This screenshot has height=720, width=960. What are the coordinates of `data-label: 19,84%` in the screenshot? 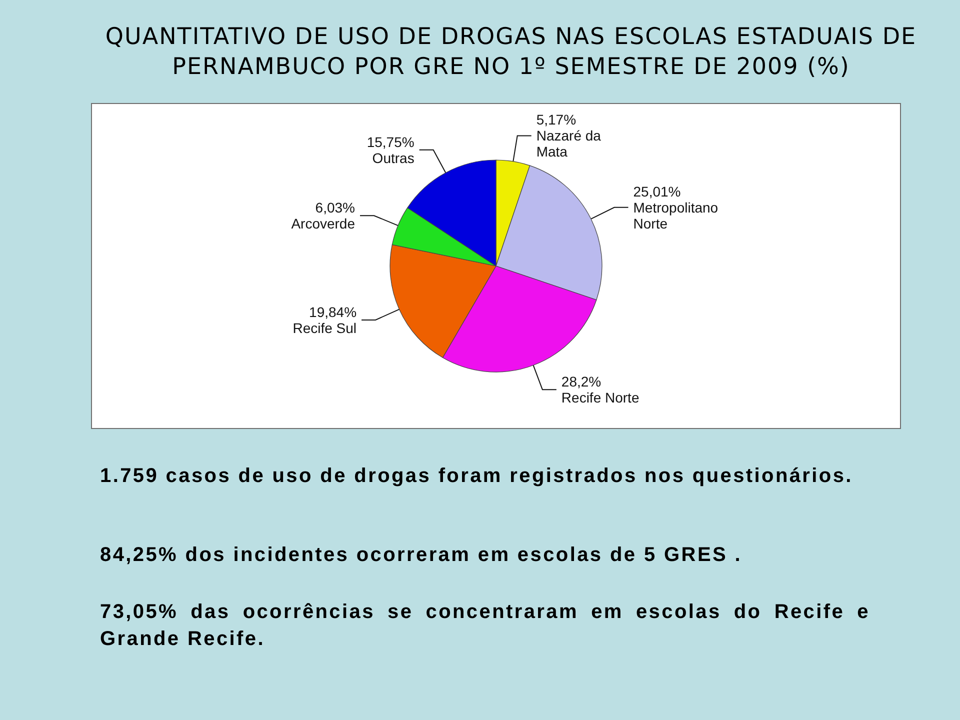 It's located at (333, 312).